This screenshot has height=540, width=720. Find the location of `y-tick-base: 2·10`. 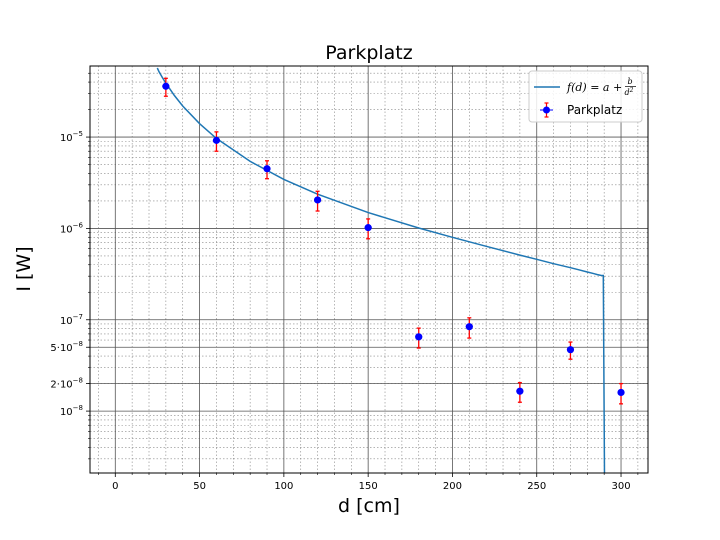

y-tick-base: 2·10 is located at coordinates (61, 385).